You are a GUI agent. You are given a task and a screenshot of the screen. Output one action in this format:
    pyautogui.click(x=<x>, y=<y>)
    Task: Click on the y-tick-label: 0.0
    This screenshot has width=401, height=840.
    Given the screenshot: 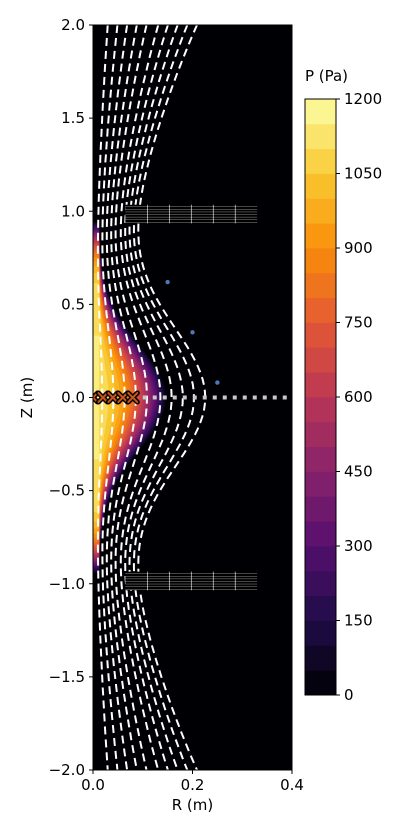 What is the action you would take?
    pyautogui.click(x=73, y=398)
    